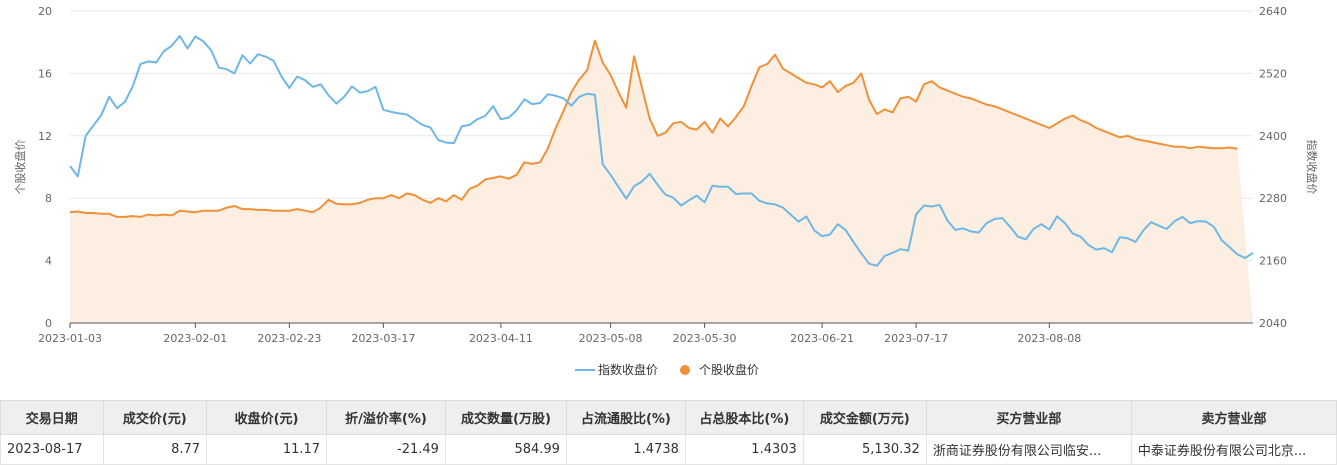 The image size is (1337, 465). Describe the element at coordinates (45, 73) in the screenshot. I see `y-left-tick-label: 16` at that location.